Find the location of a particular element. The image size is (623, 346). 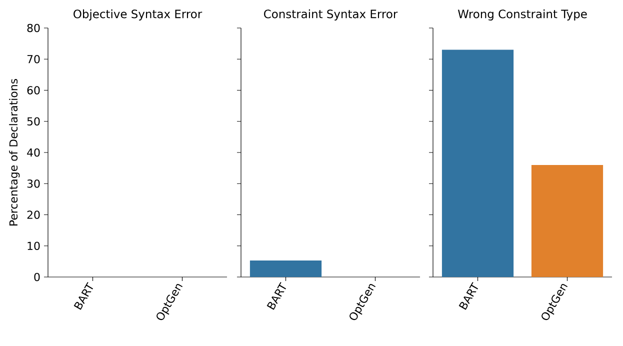

y-axis-title: Percentage of Declarations is located at coordinates (14, 152).